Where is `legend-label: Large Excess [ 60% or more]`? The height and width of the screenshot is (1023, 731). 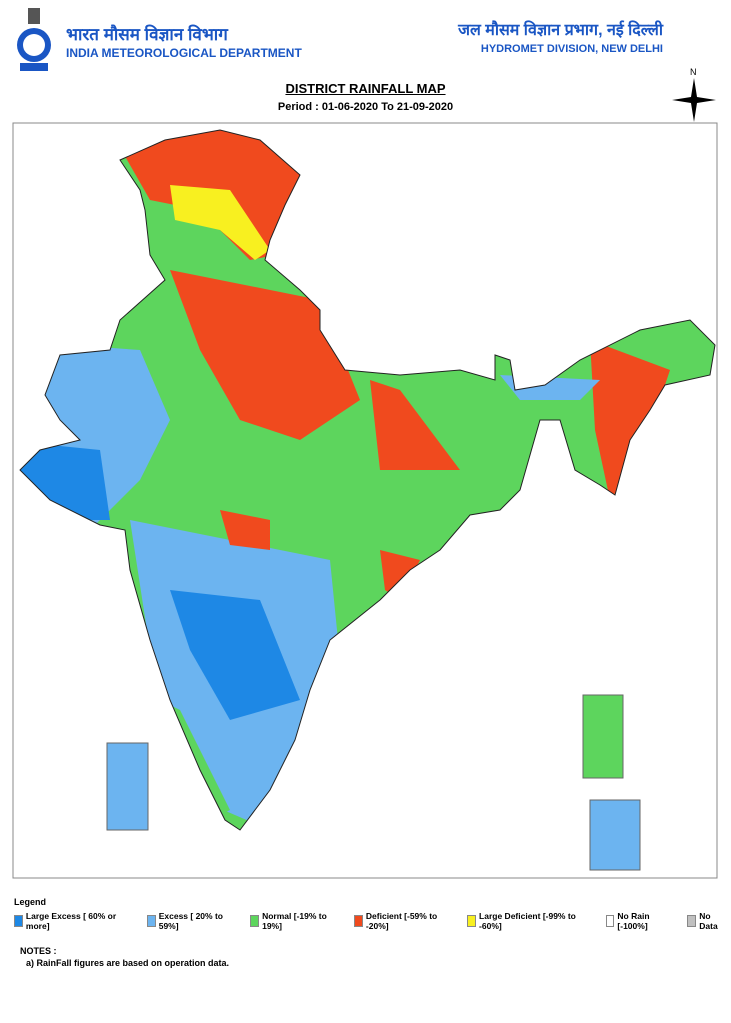
legend-label: Large Excess [ 60% or more] is located at coordinates (71, 921).